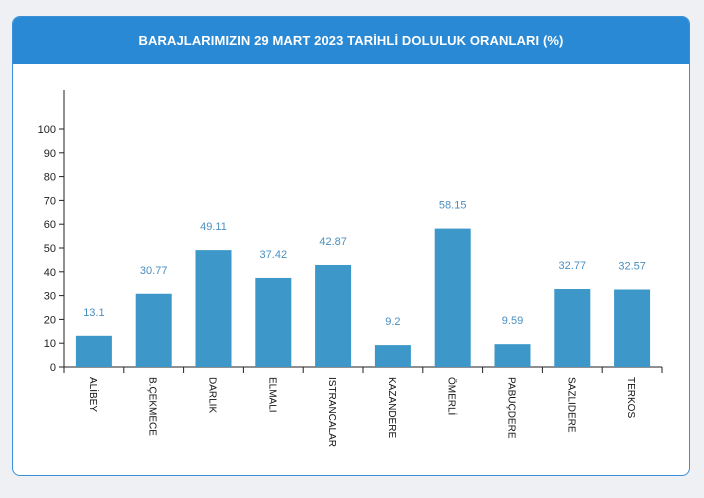  Describe the element at coordinates (152, 406) in the screenshot. I see `category-label: B.ÇEKMECE` at that location.